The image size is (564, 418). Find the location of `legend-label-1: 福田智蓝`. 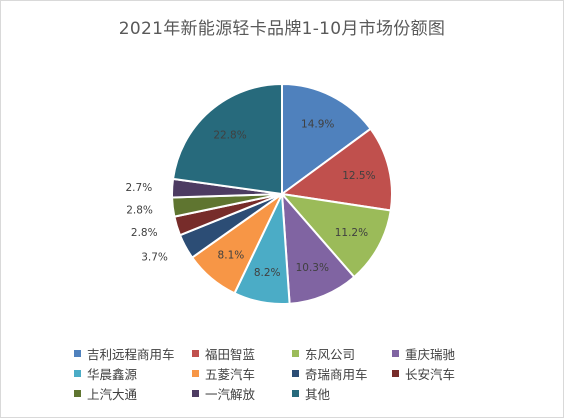

legend-label-1: 福田智蓝 is located at coordinates (230, 354).